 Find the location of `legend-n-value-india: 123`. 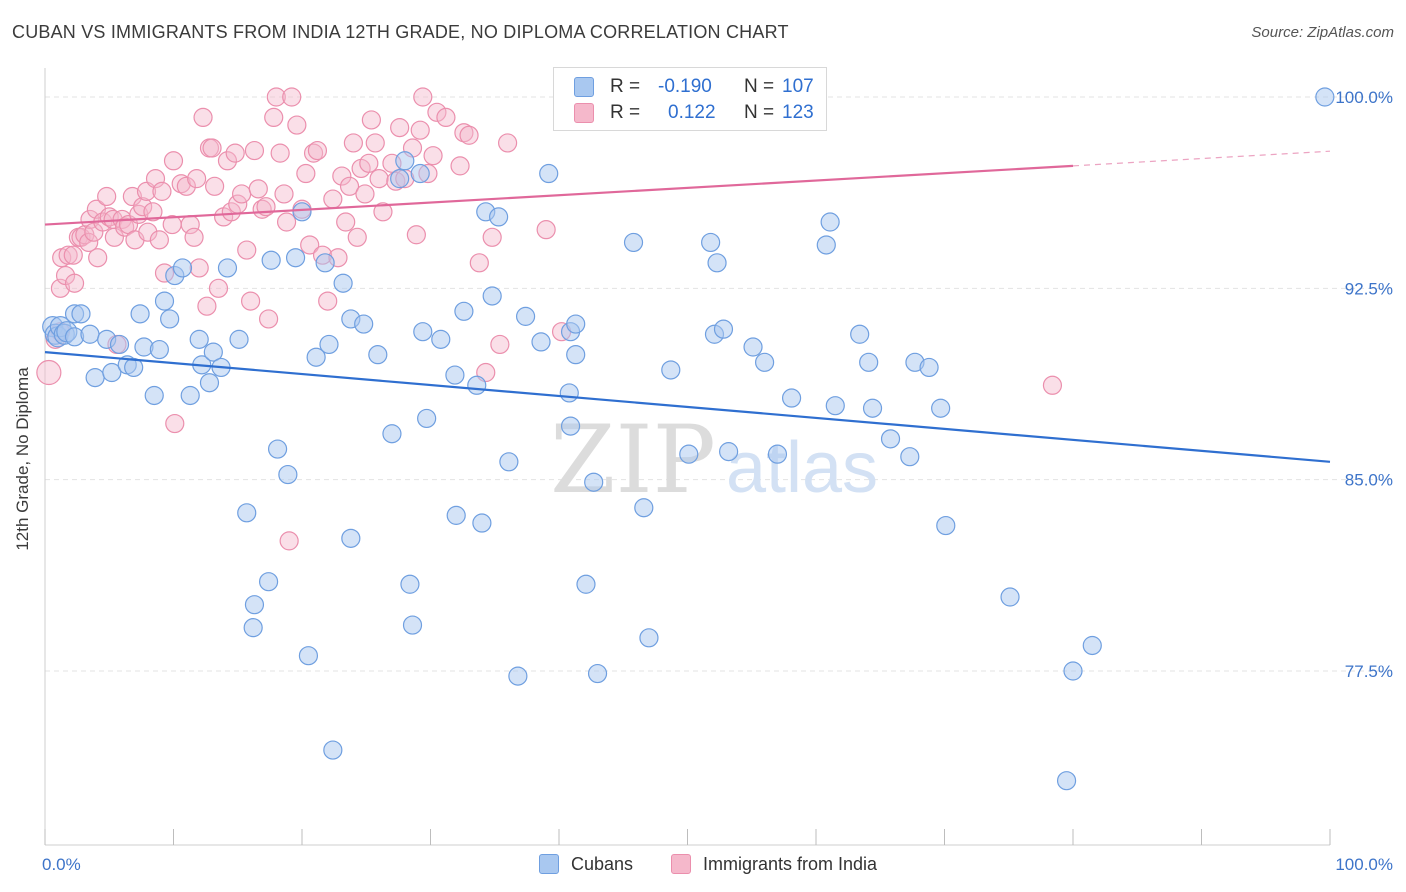

legend-n-value-india: 123 is located at coordinates (798, 112).